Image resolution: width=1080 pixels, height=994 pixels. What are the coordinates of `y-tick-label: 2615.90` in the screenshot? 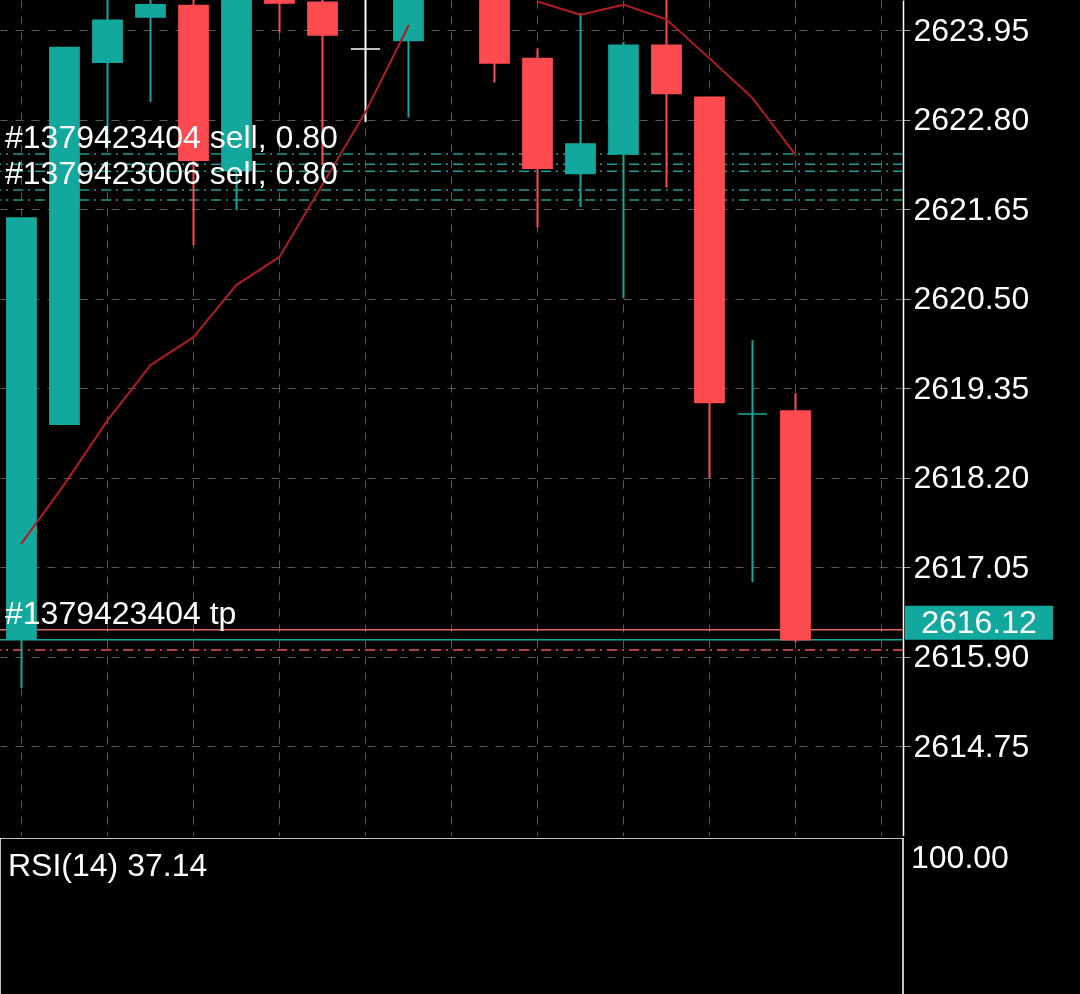 It's located at (971, 656).